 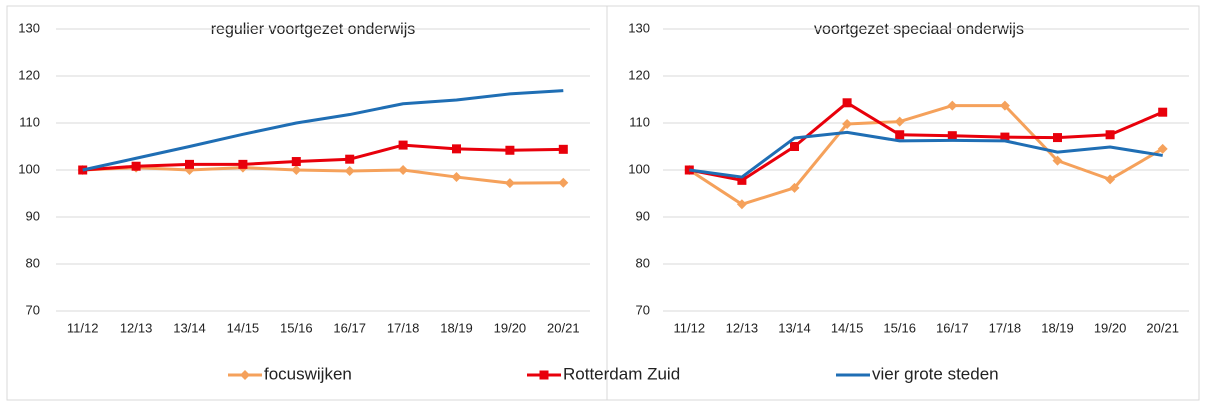 I want to click on legend-label: Rotterdam Zuid, so click(x=621, y=373).